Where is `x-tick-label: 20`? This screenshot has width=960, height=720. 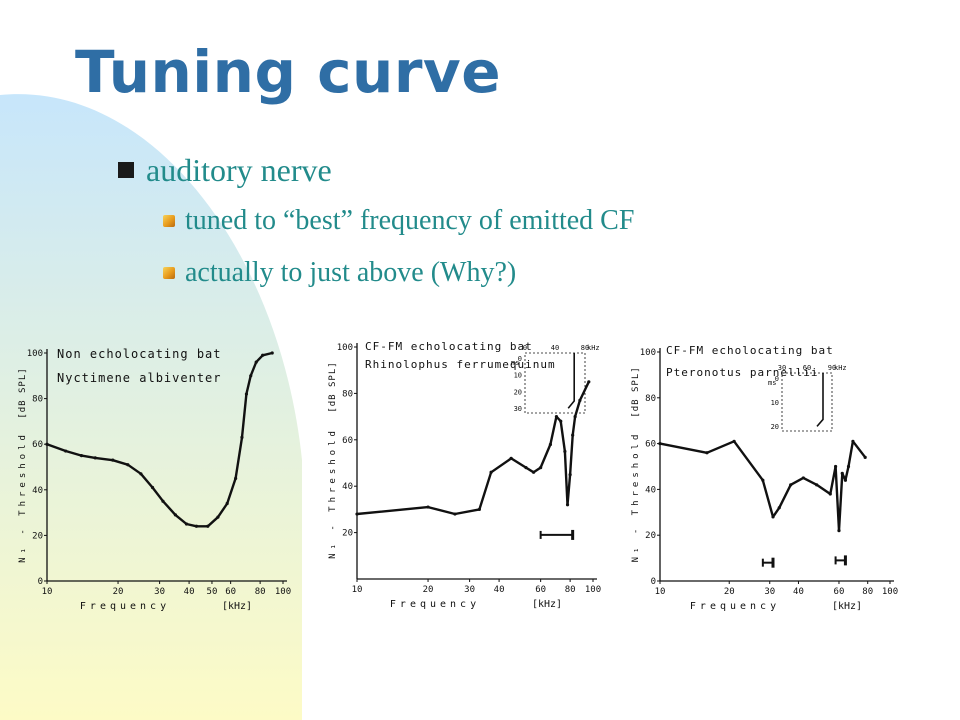
x-tick-label: 20 is located at coordinates (428, 590).